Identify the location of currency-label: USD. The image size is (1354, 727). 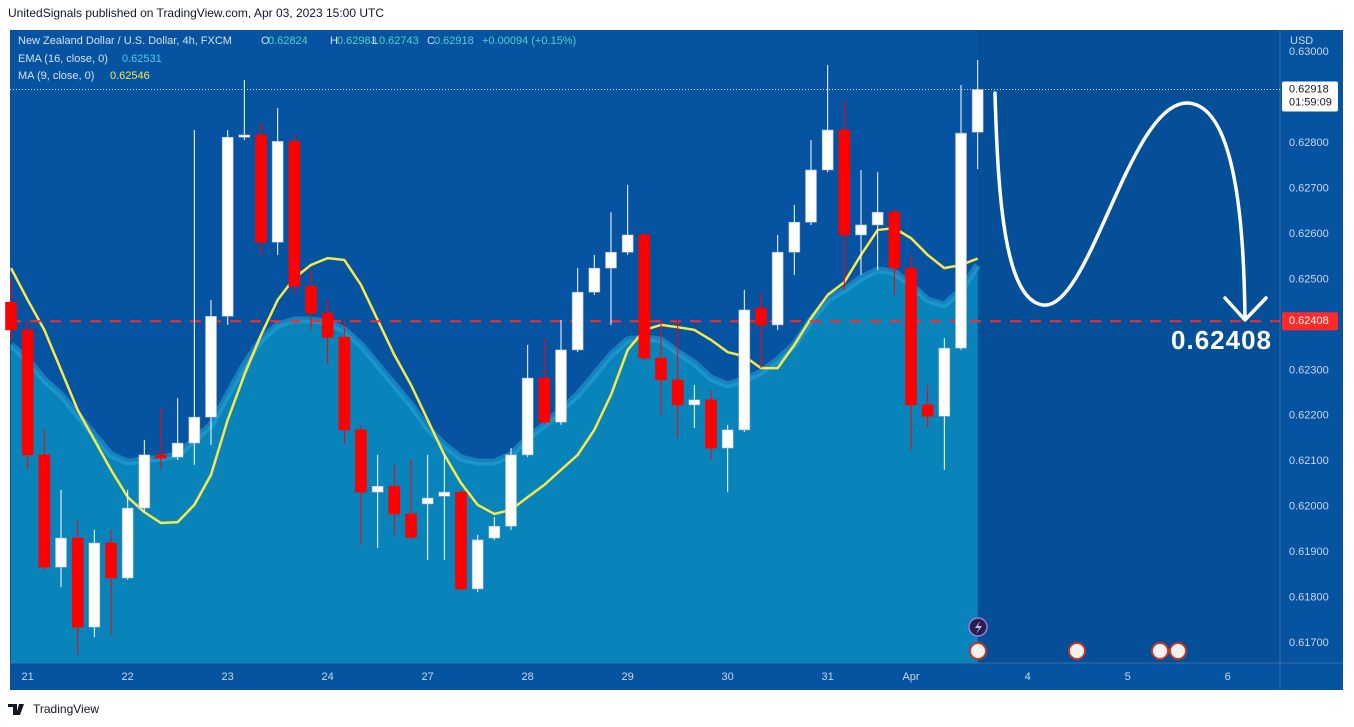
(1301, 41).